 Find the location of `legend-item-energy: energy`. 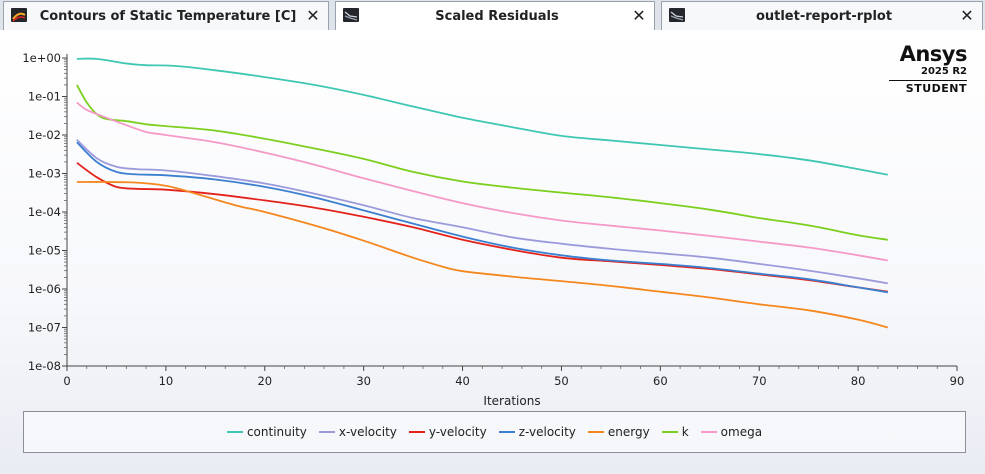

legend-item-energy: energy is located at coordinates (618, 432).